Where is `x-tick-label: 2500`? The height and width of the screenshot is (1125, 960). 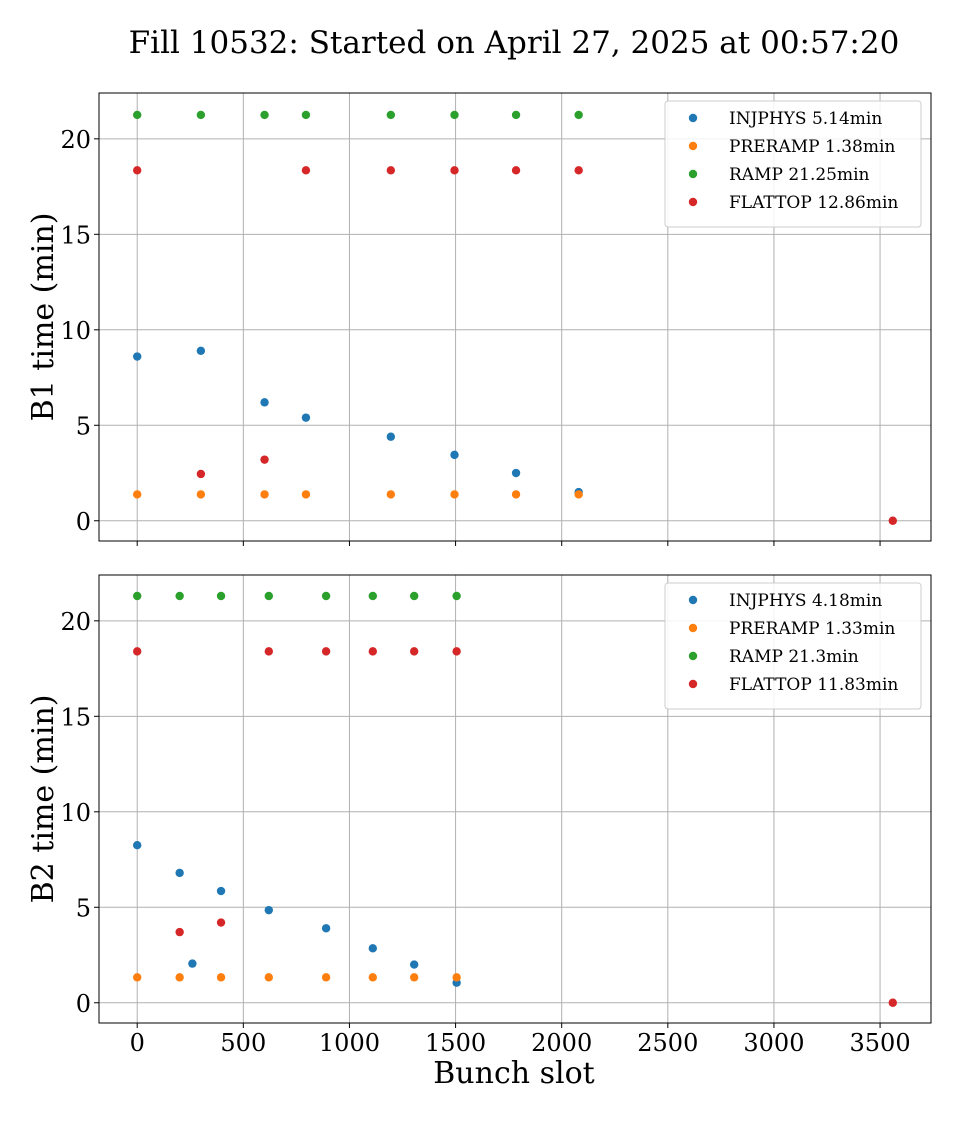
x-tick-label: 2500 is located at coordinates (667, 1043).